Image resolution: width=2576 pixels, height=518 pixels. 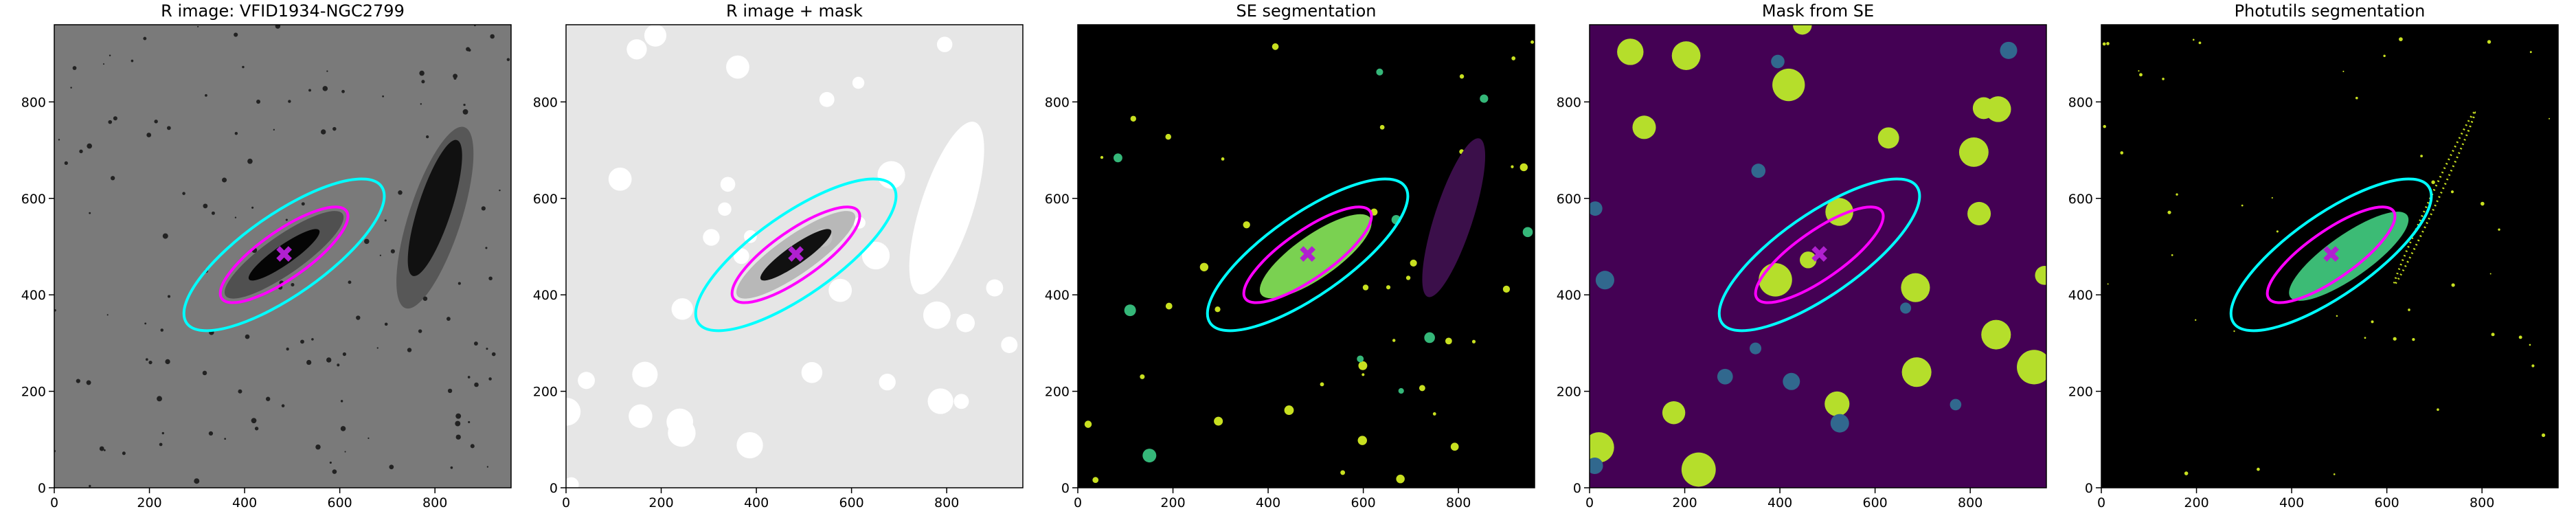 What do you see at coordinates (1306, 11) in the screenshot?
I see `panel-title: SE segmentation` at bounding box center [1306, 11].